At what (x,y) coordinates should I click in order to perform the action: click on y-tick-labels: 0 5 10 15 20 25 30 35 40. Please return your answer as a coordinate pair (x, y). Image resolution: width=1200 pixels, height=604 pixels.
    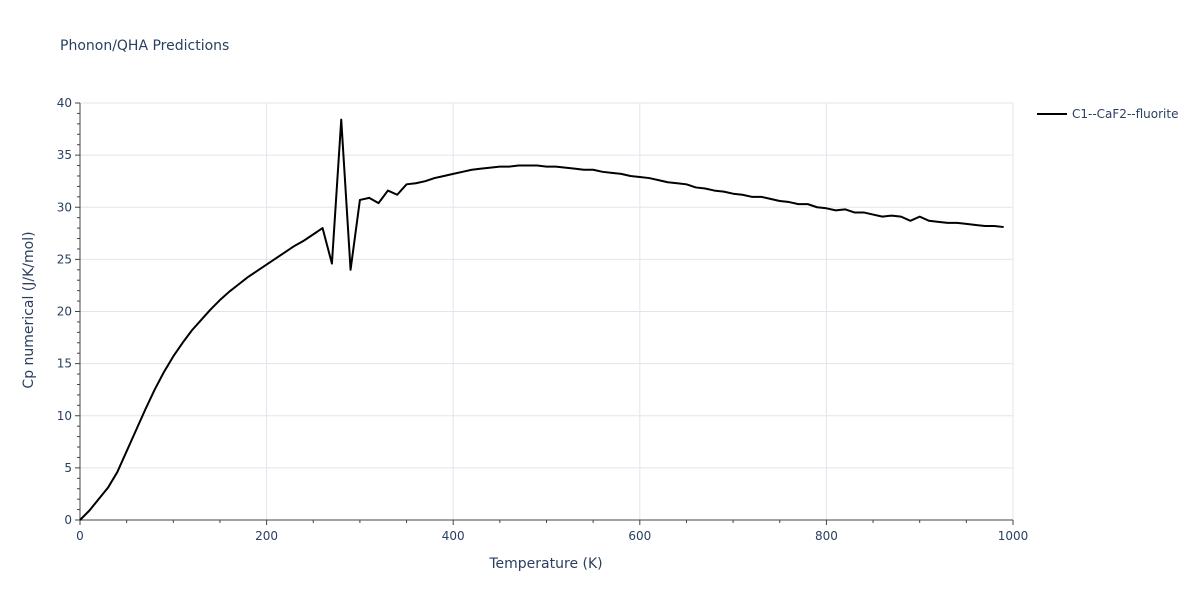
    Looking at the image, I should click on (64, 311).